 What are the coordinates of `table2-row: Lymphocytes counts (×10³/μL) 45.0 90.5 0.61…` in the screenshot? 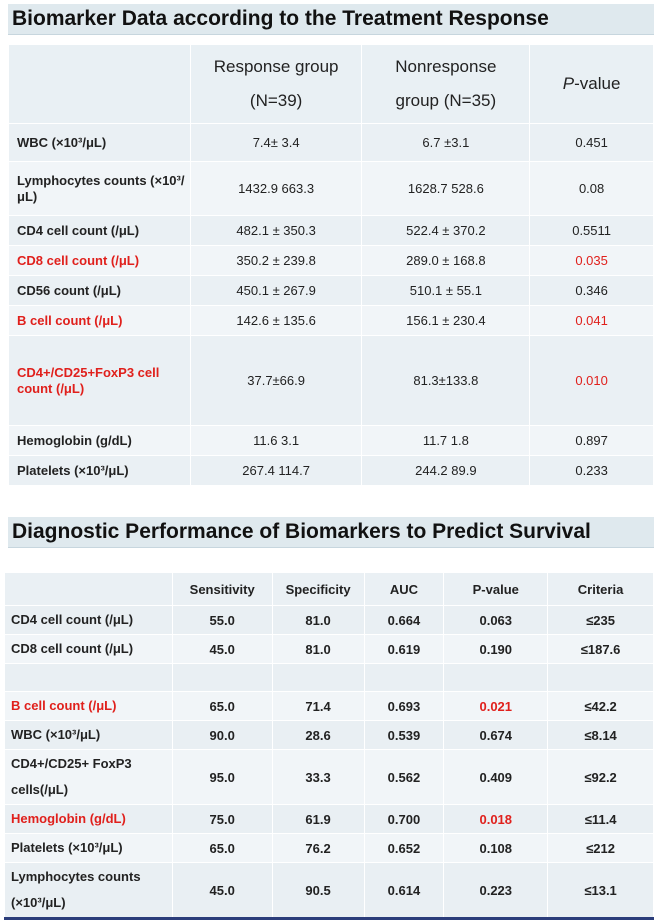 It's located at (329, 890).